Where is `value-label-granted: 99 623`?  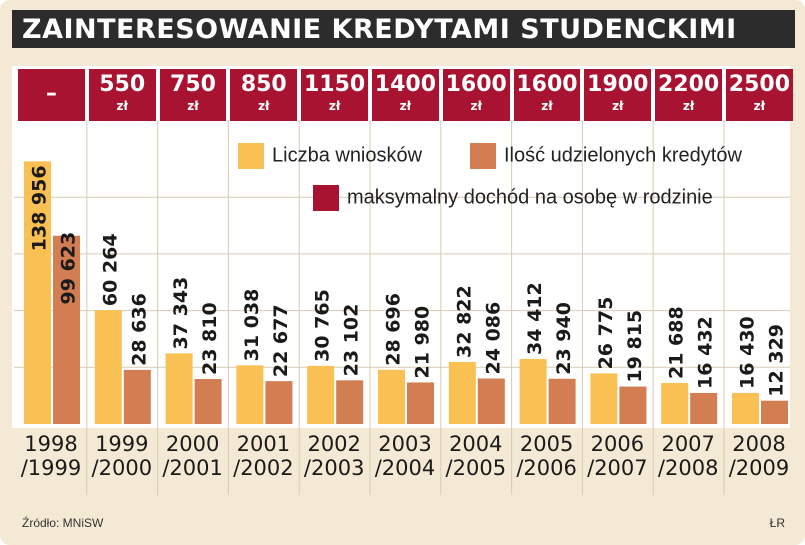
value-label-granted: 99 623 is located at coordinates (69, 268).